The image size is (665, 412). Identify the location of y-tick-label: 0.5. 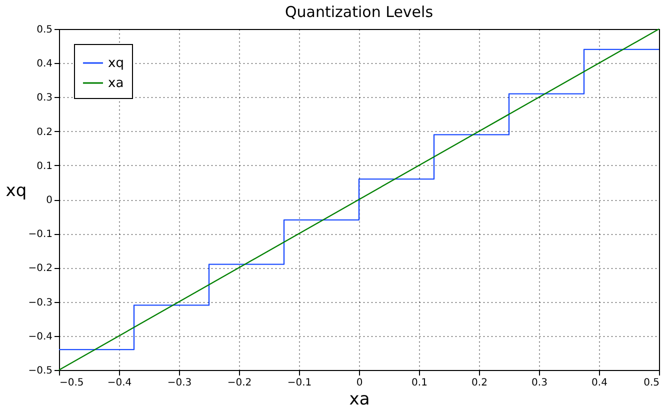
(44, 30).